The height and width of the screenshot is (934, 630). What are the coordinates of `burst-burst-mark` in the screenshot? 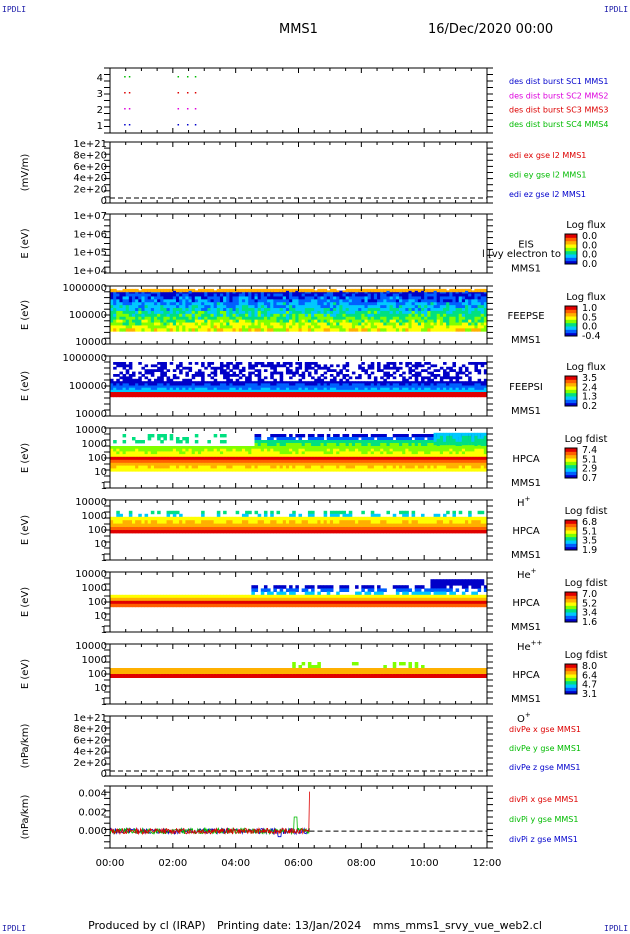 It's located at (129, 125).